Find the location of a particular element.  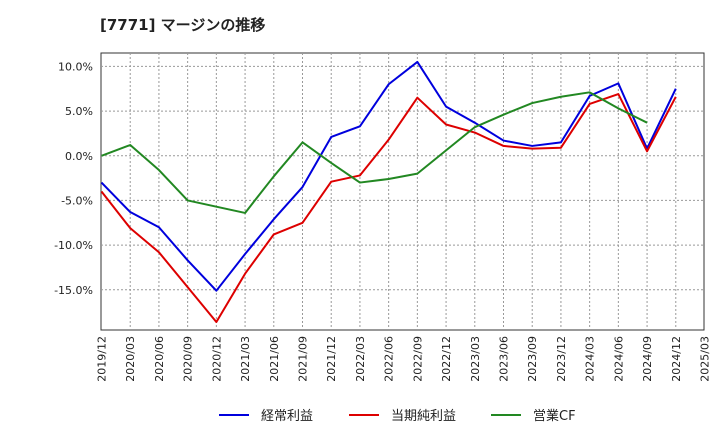

x-tick-label: 2023/06 is located at coordinates (504, 359).